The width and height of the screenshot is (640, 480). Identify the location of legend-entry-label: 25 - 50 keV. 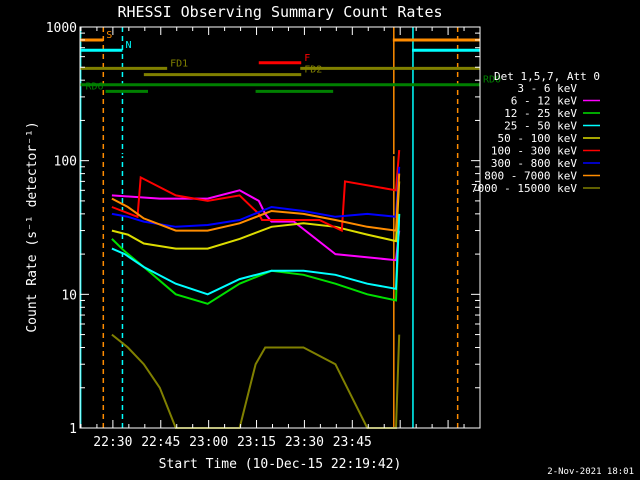
(540, 126).